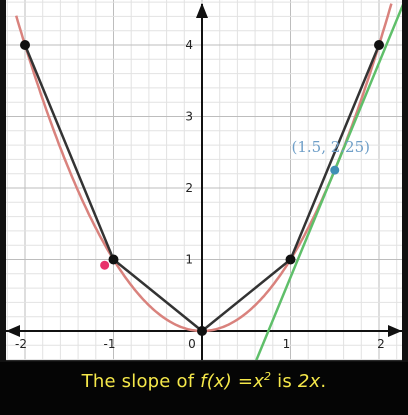 This screenshot has height=415, width=408. I want to click on caption: The slope of f(x) =x2 is 2x., so click(204, 381).